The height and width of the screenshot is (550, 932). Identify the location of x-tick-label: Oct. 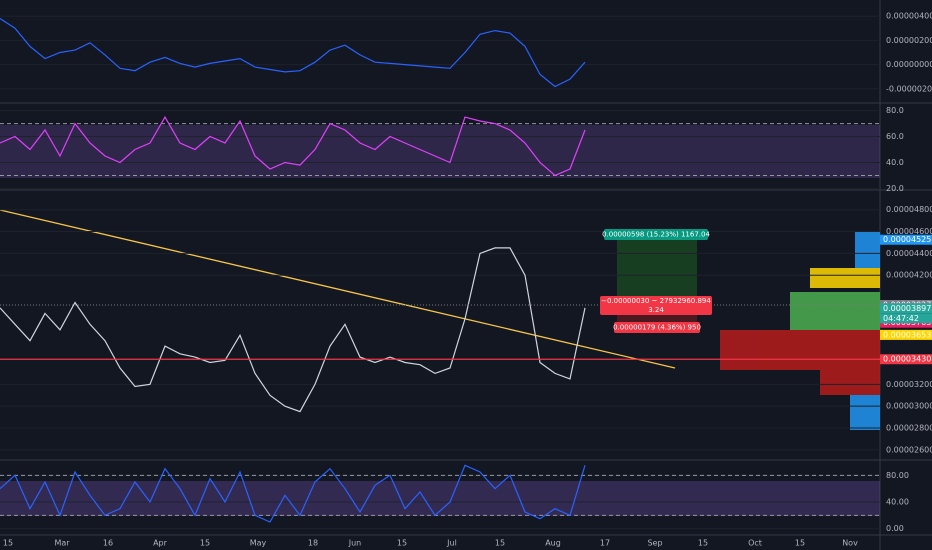
(755, 543).